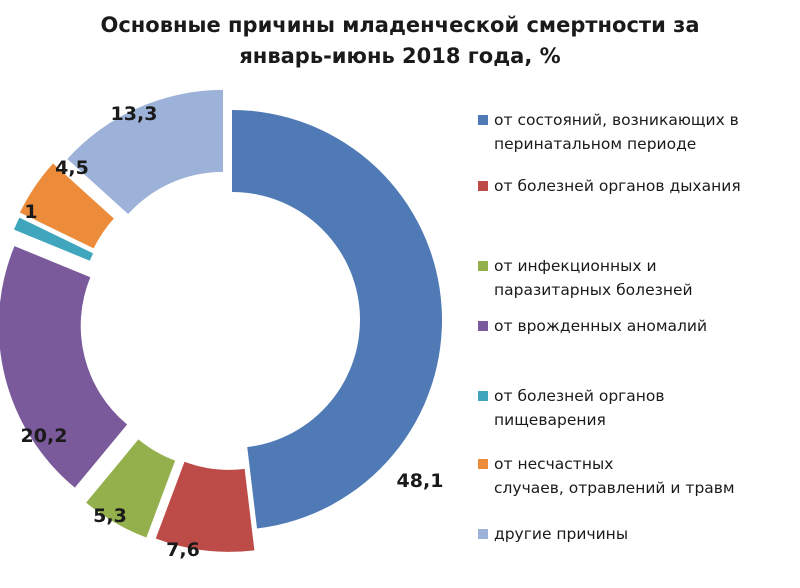 The image size is (800, 588). What do you see at coordinates (644, 534) in the screenshot?
I see `legend-label-7: другие причины` at bounding box center [644, 534].